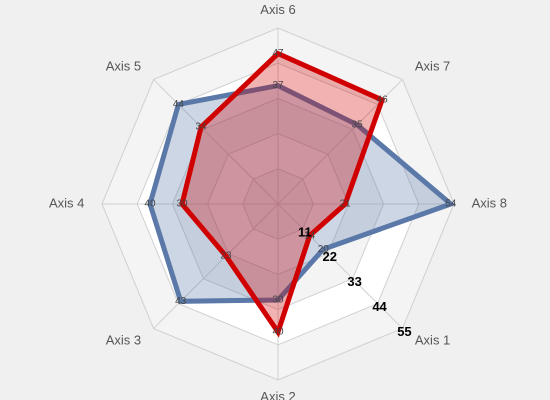  Describe the element at coordinates (179, 104) in the screenshot. I see `value-label: 44` at that location.